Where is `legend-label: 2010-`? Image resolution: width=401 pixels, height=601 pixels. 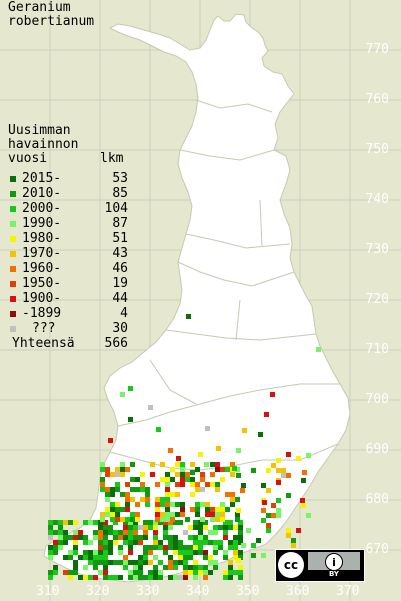 legend-label: 2010- is located at coordinates (42, 193).